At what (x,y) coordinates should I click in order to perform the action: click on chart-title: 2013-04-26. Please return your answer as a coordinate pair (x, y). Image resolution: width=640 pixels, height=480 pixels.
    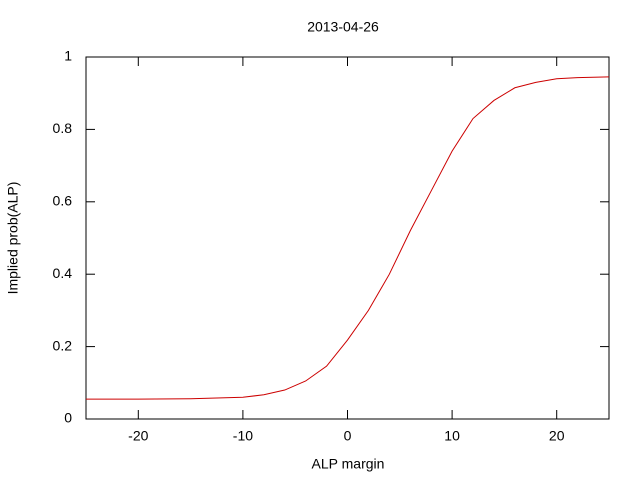
    Looking at the image, I should click on (343, 27).